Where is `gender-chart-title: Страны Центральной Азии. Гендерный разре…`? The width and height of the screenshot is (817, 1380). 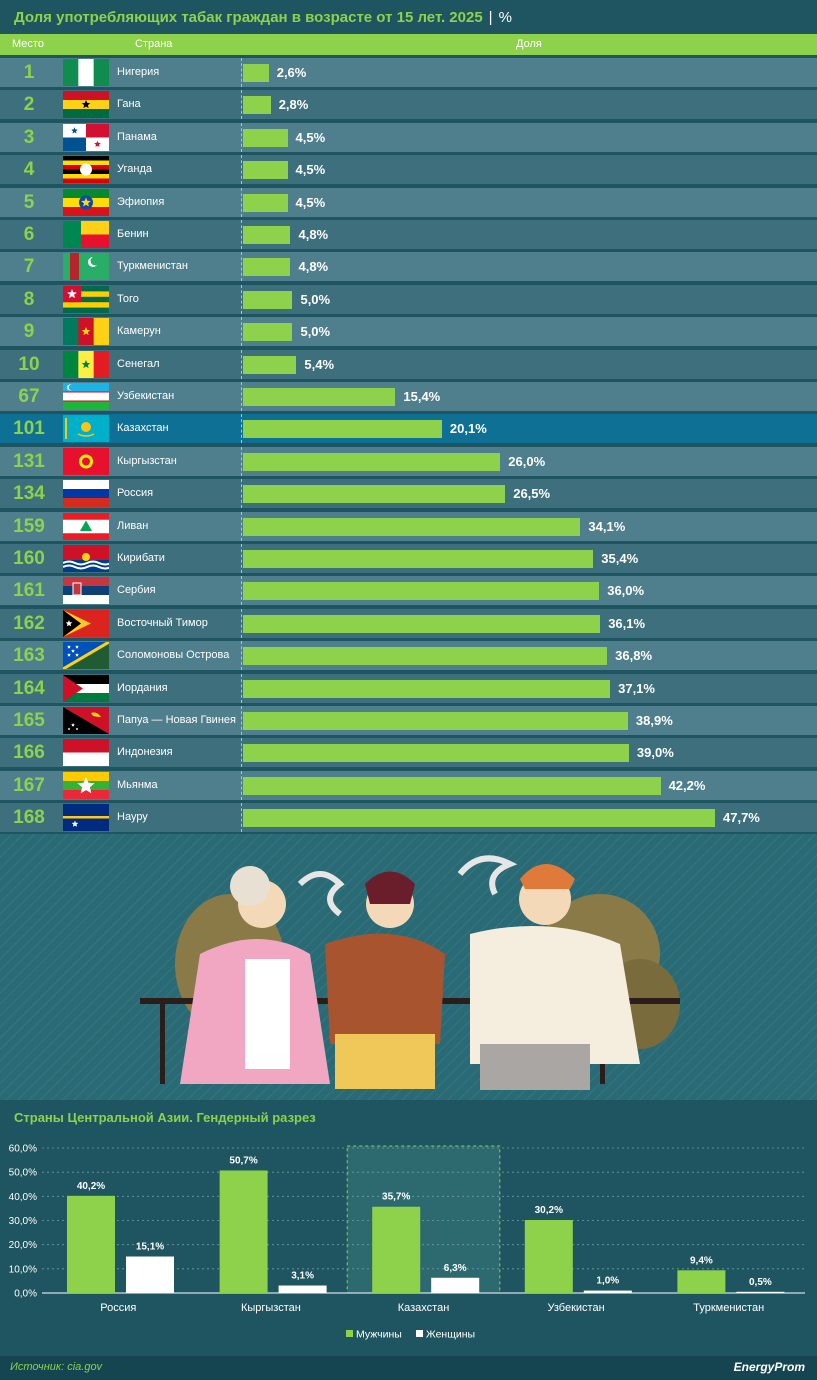
gender-chart-title: Страны Центральной Азии. Гендерный разре… is located at coordinates (408, 1118).